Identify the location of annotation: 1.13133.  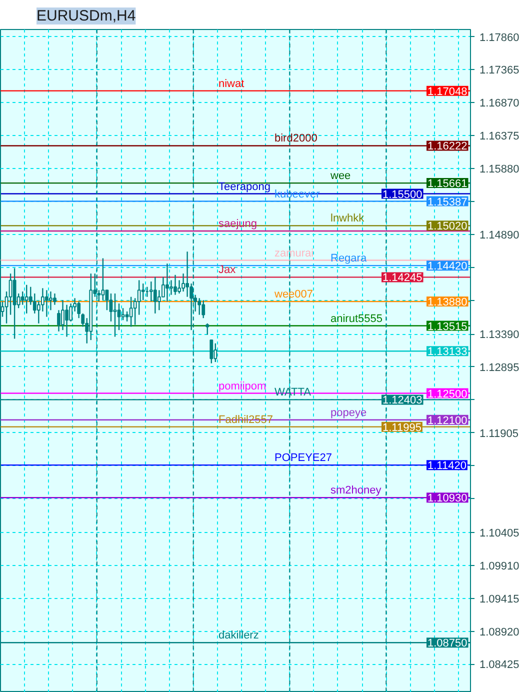
(448, 352).